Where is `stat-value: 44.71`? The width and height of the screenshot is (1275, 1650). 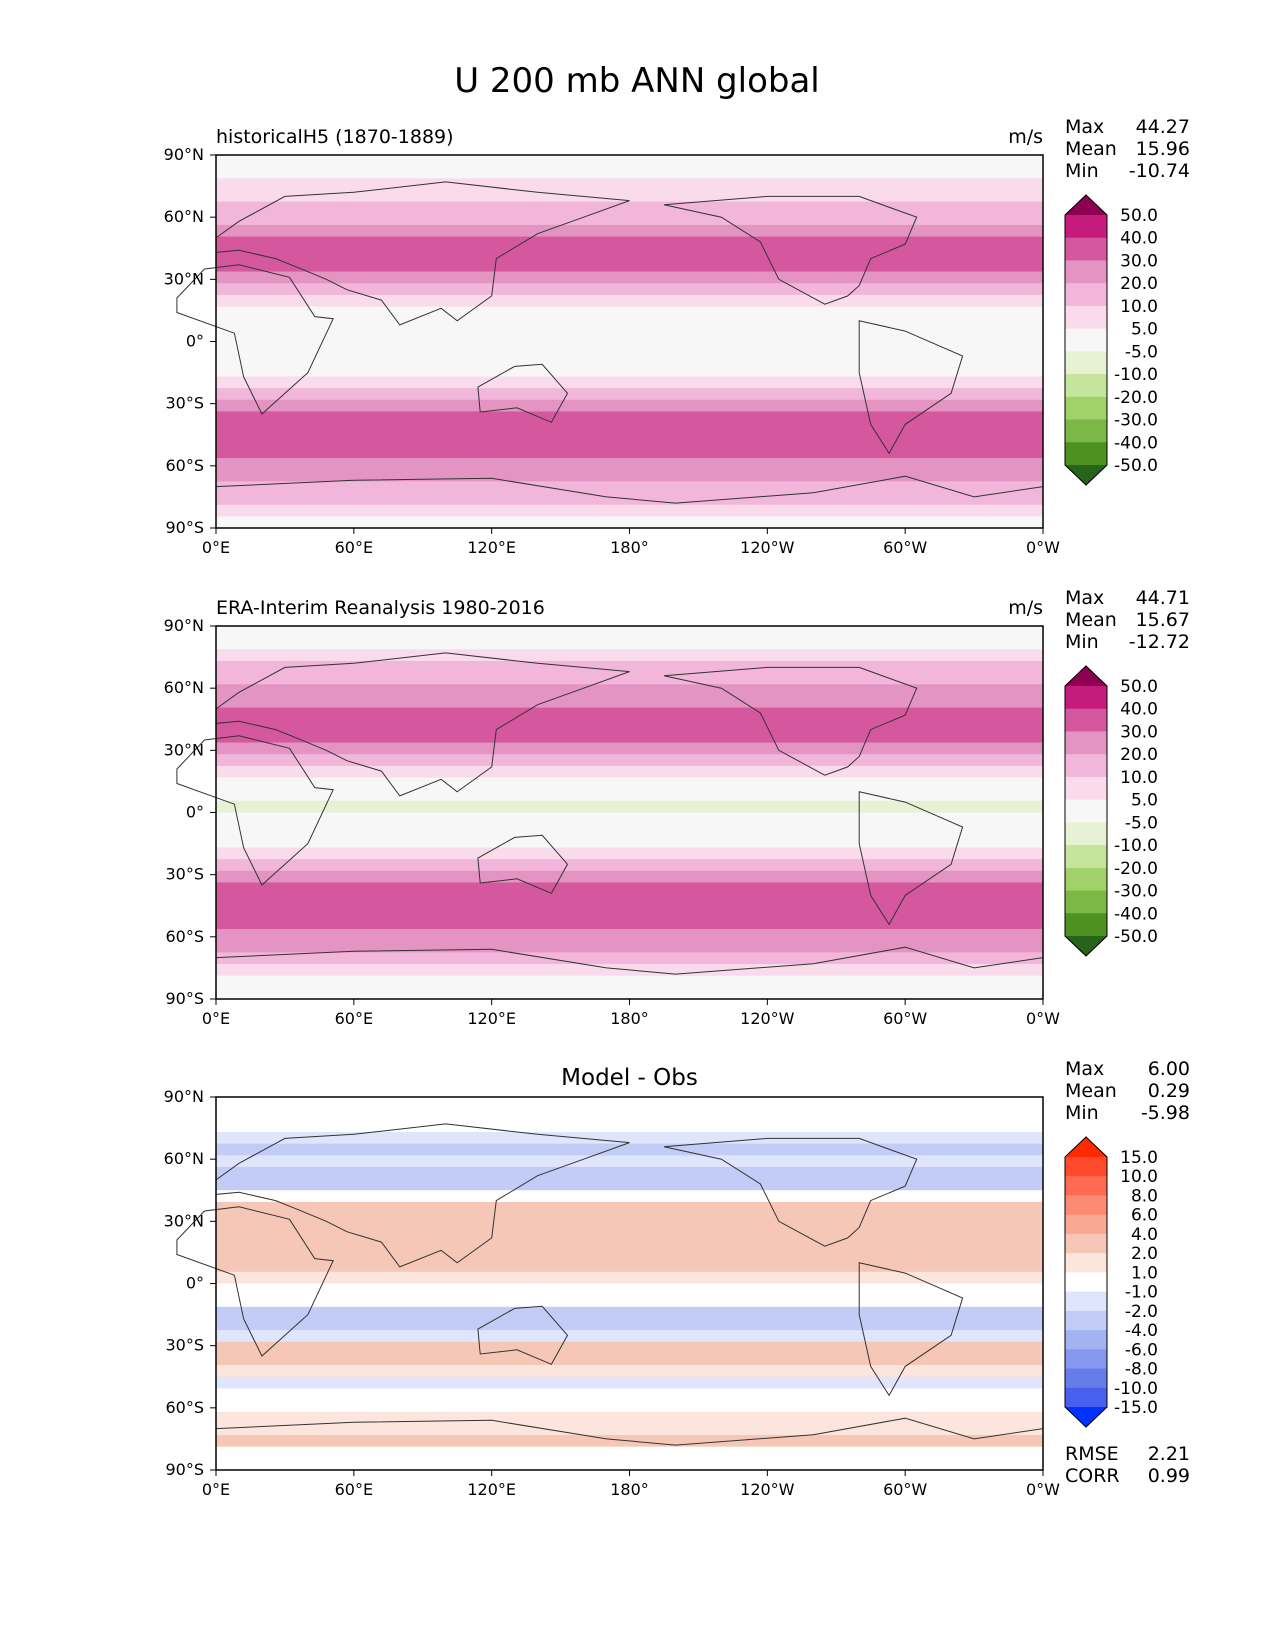 stat-value: 44.71 is located at coordinates (1163, 598).